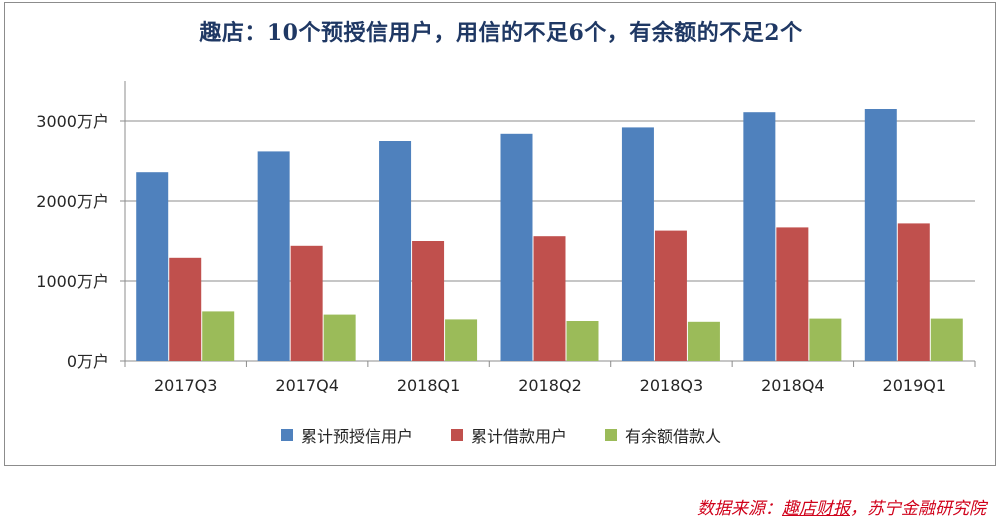  I want to click on x-tick-label: 2018Q3, so click(672, 385).